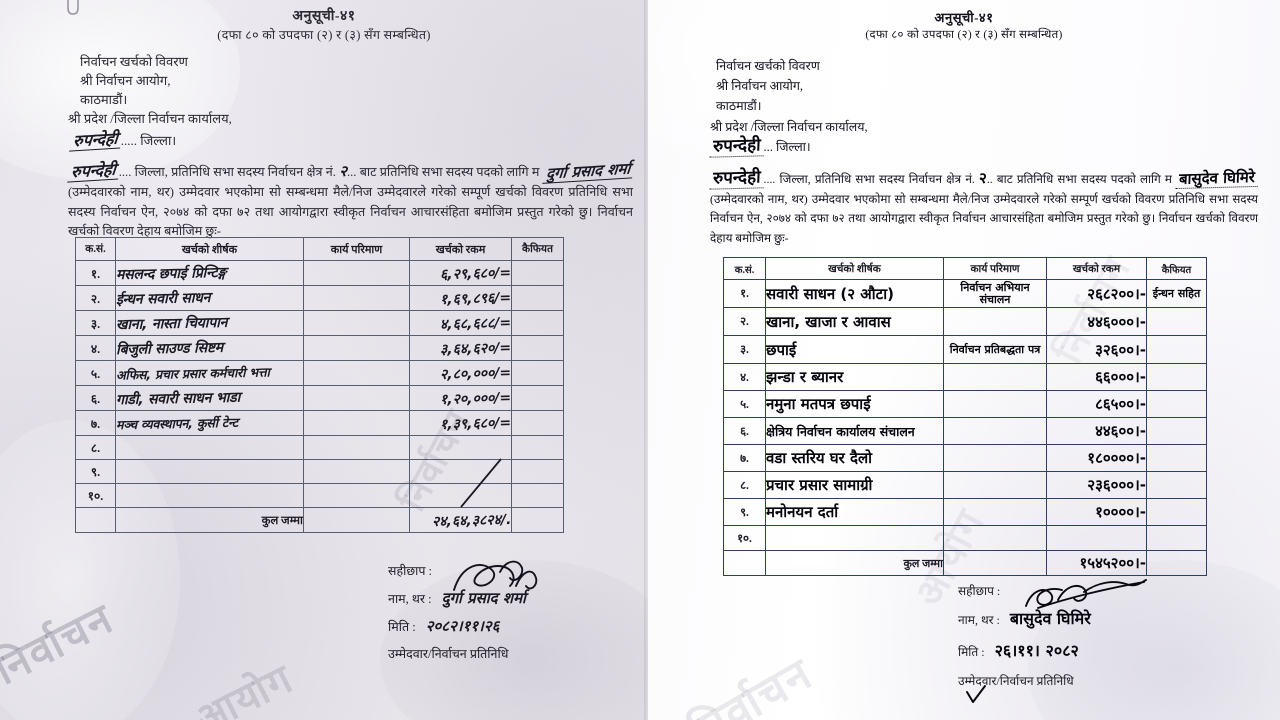 Image resolution: width=1280 pixels, height=720 pixels. What do you see at coordinates (781, 349) in the screenshot?
I see `row-head: छपाई` at bounding box center [781, 349].